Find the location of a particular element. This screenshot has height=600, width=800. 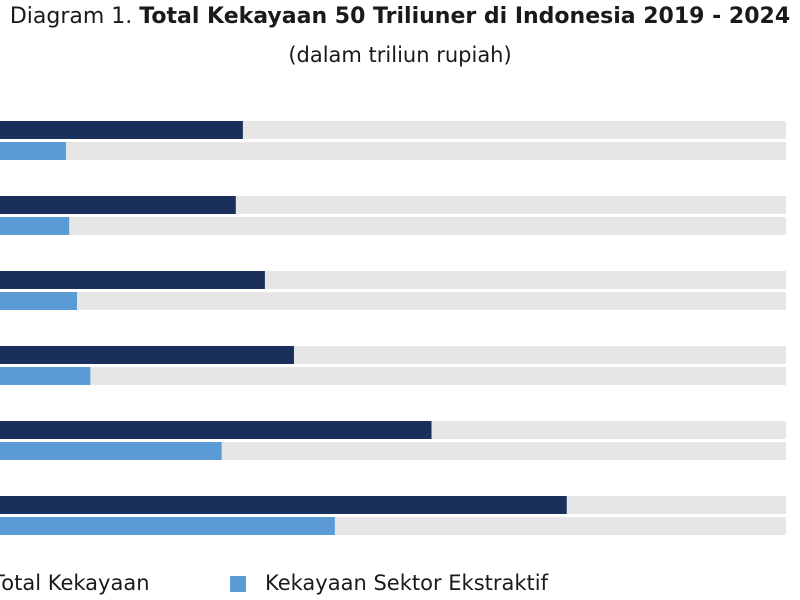

legend-label-total-kekayaan: Total Kekayaan is located at coordinates (75, 583).